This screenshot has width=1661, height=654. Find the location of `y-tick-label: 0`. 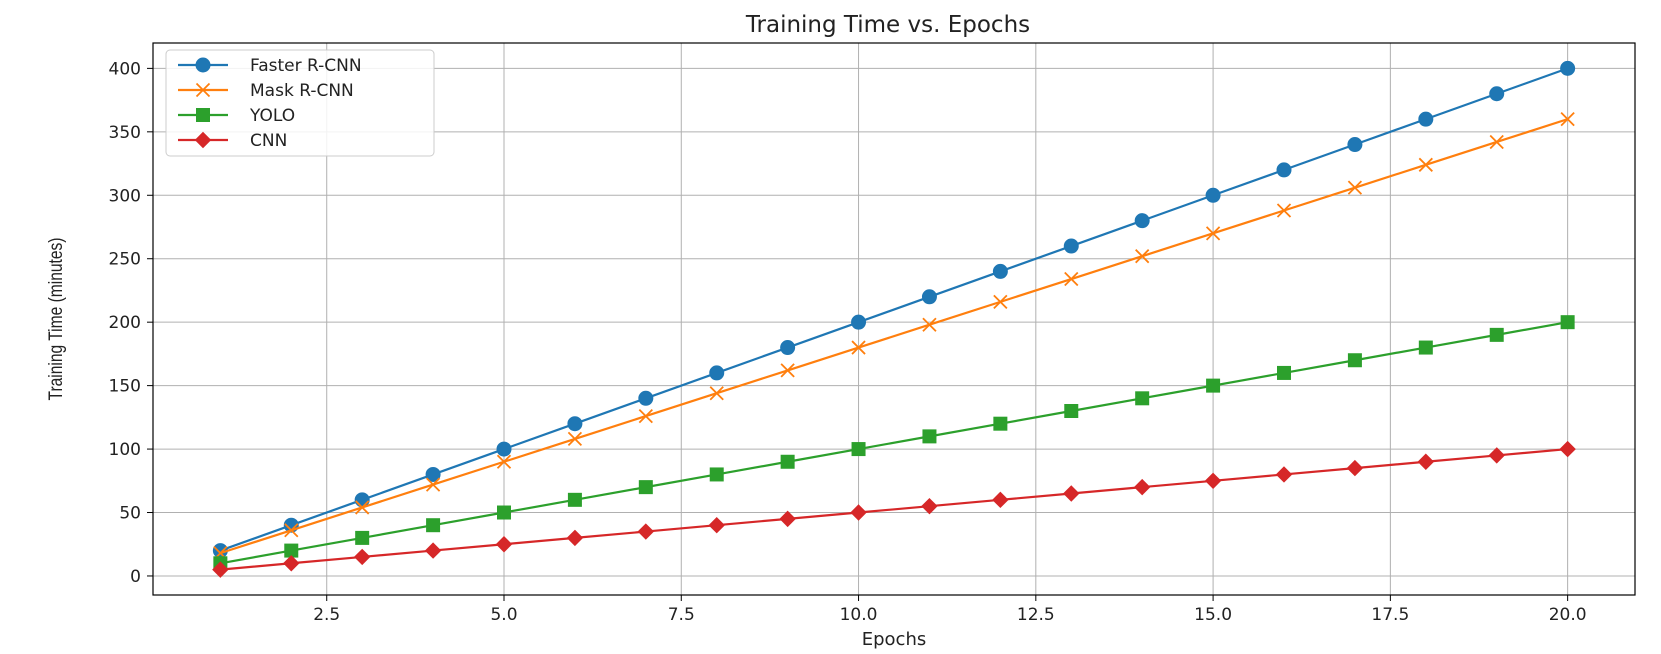

y-tick-label: 0 is located at coordinates (135, 577).